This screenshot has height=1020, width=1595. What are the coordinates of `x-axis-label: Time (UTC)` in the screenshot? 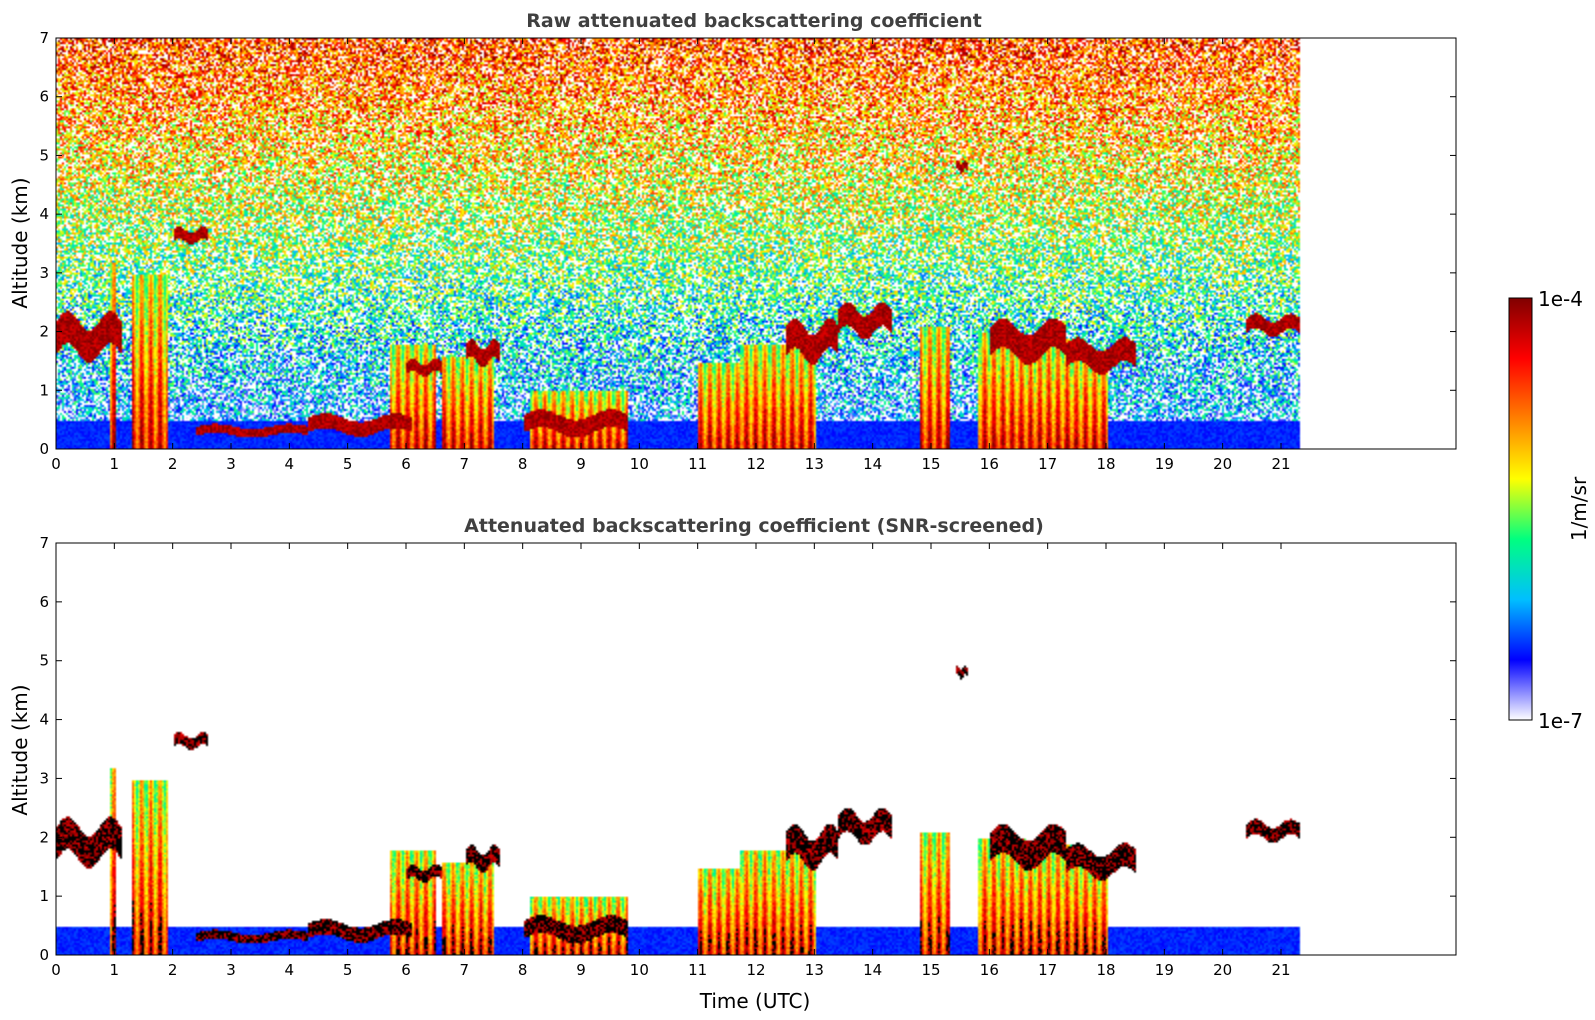 It's located at (755, 1001).